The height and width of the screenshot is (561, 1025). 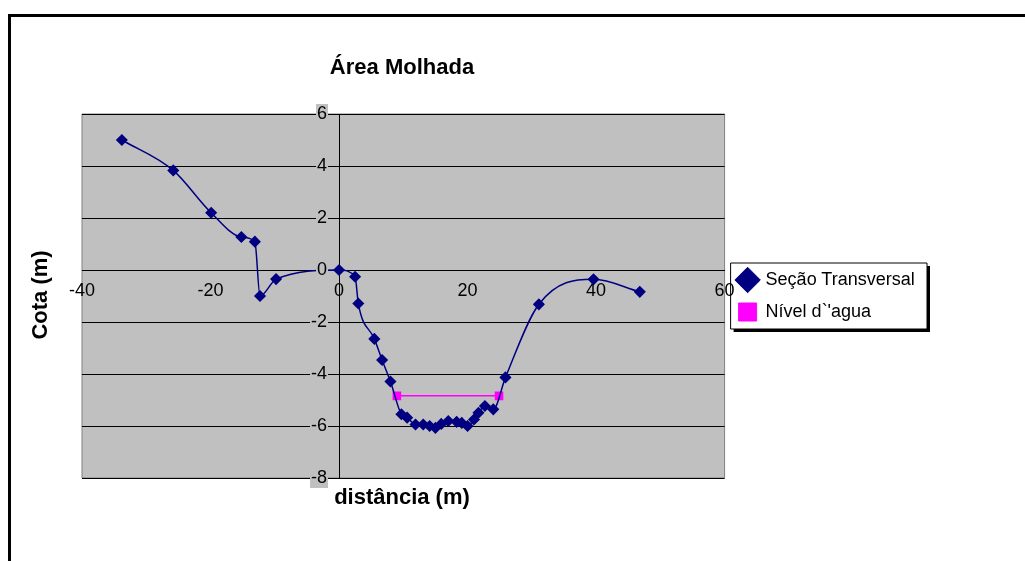 I want to click on legend-label: Seção Transversal, so click(x=840, y=278).